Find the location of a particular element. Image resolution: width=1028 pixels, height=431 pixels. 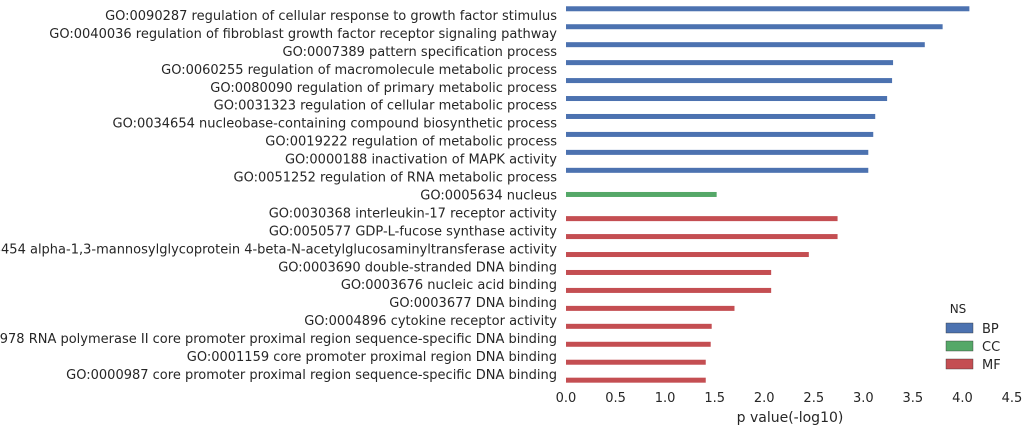

legend-label: CC is located at coordinates (991, 347).